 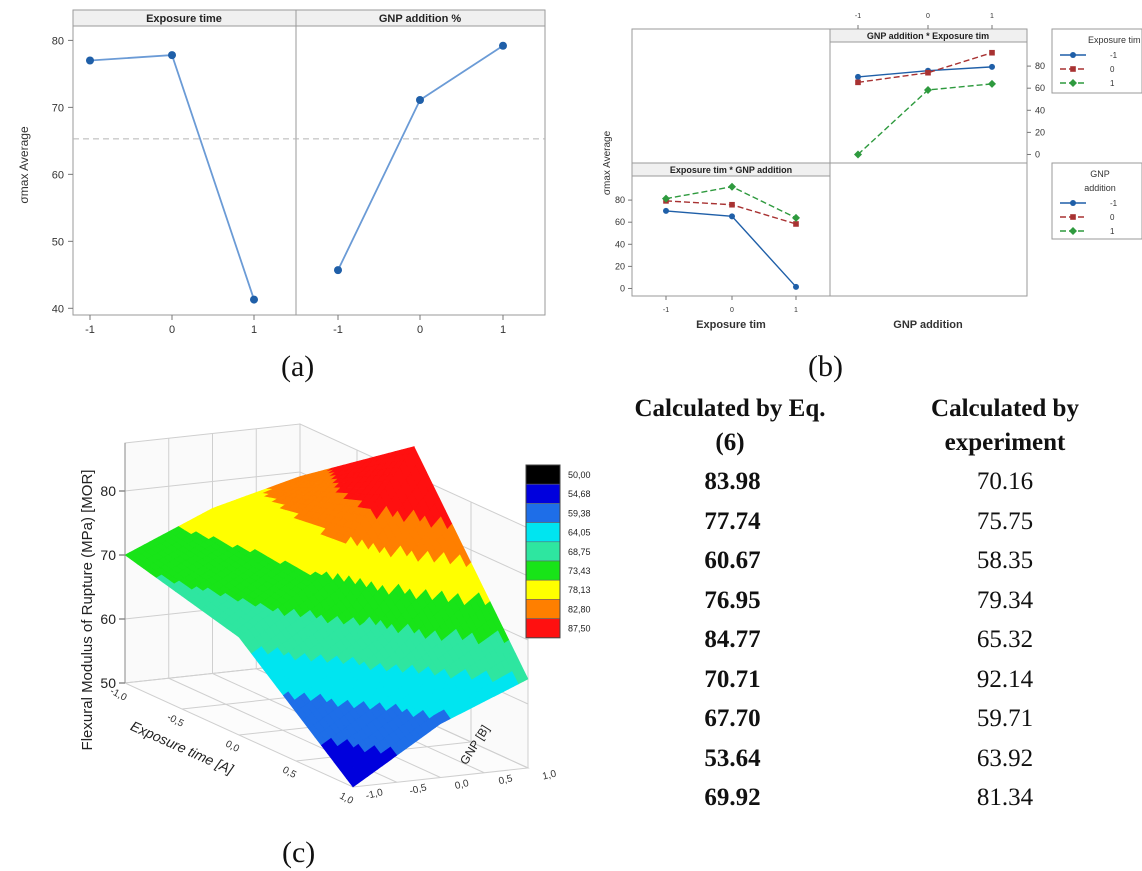 I want to click on tick-label: 60, so click(x=58, y=175).